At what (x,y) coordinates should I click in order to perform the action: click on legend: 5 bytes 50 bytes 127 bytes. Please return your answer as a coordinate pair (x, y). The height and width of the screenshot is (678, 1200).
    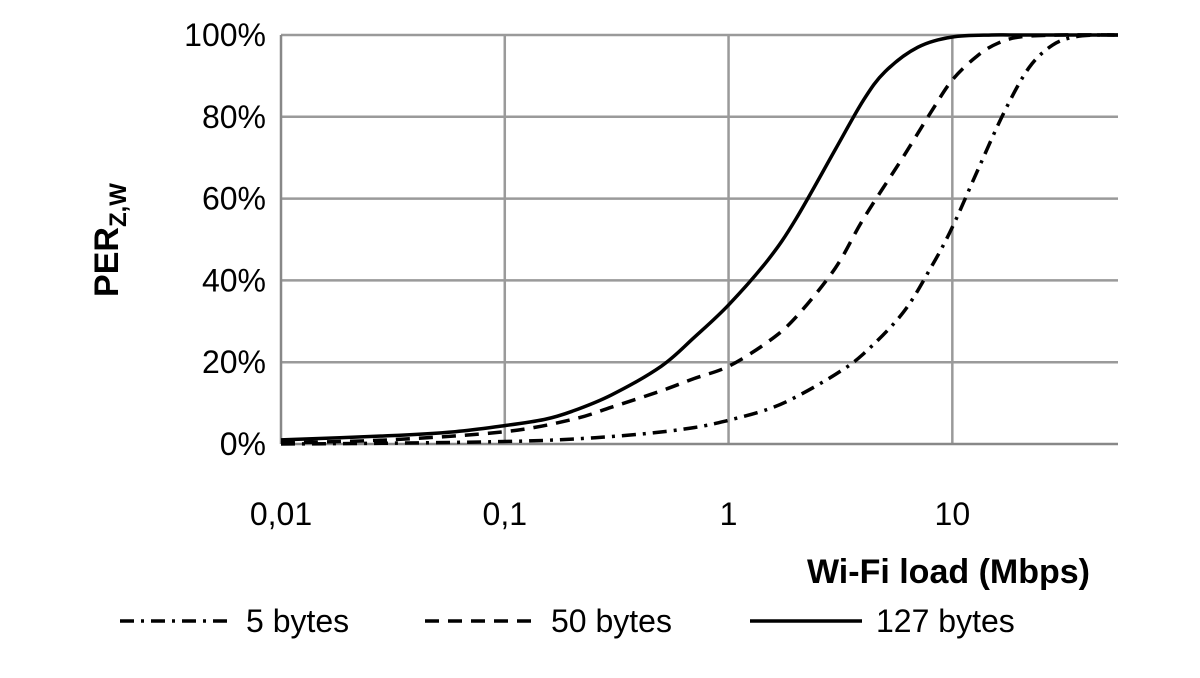
    Looking at the image, I should click on (567, 621).